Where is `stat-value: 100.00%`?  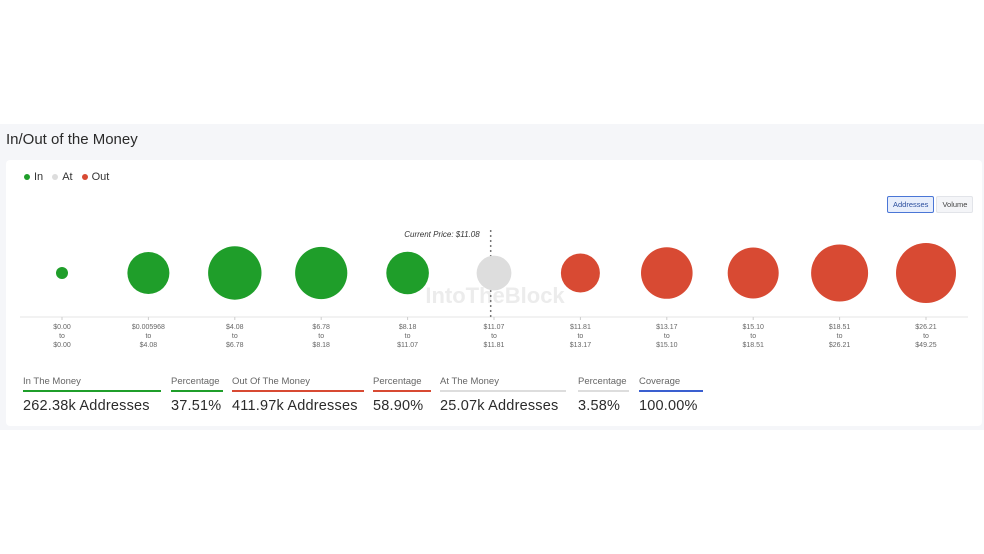 stat-value: 100.00% is located at coordinates (668, 406).